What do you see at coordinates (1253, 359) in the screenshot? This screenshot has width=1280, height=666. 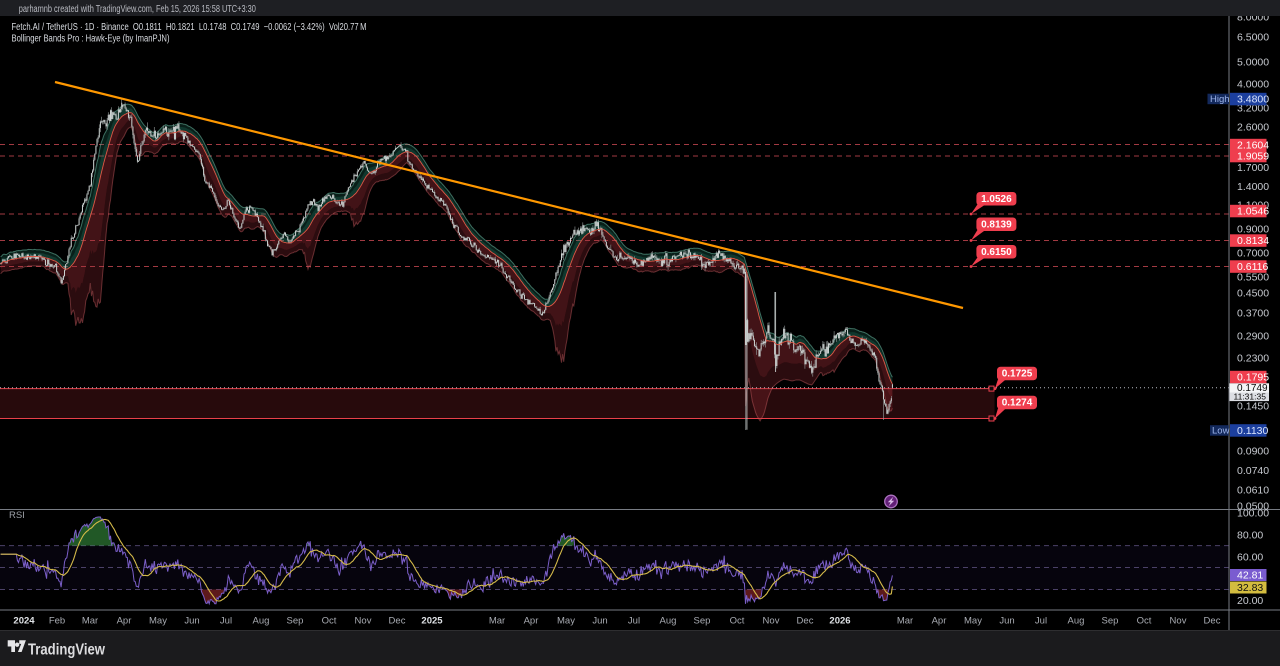 I see `svg-text: 0.2300` at bounding box center [1253, 359].